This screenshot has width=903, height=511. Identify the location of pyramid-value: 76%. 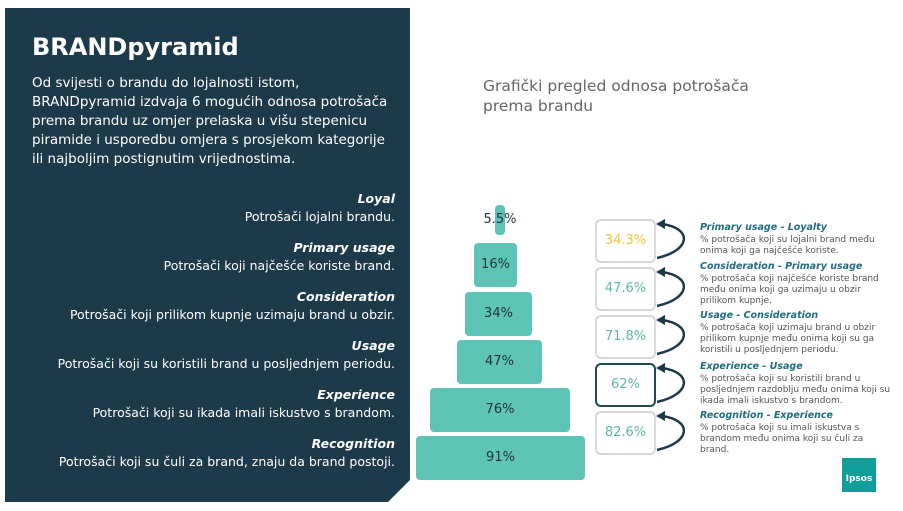
(500, 409).